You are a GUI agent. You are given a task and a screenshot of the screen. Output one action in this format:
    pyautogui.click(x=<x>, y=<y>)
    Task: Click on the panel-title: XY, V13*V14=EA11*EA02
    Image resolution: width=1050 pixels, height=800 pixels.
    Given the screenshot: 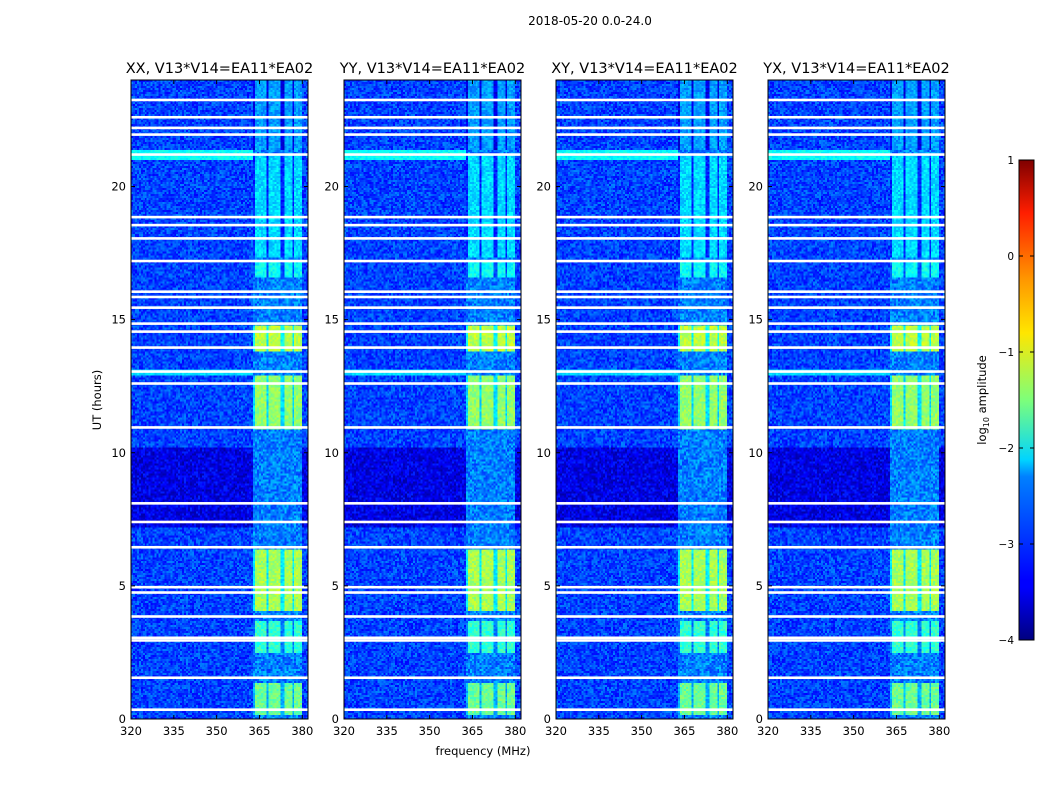 What is the action you would take?
    pyautogui.click(x=644, y=69)
    